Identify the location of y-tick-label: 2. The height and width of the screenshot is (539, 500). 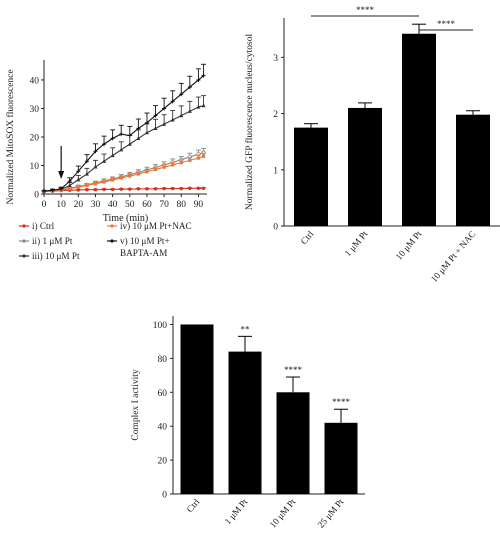
(275, 115).